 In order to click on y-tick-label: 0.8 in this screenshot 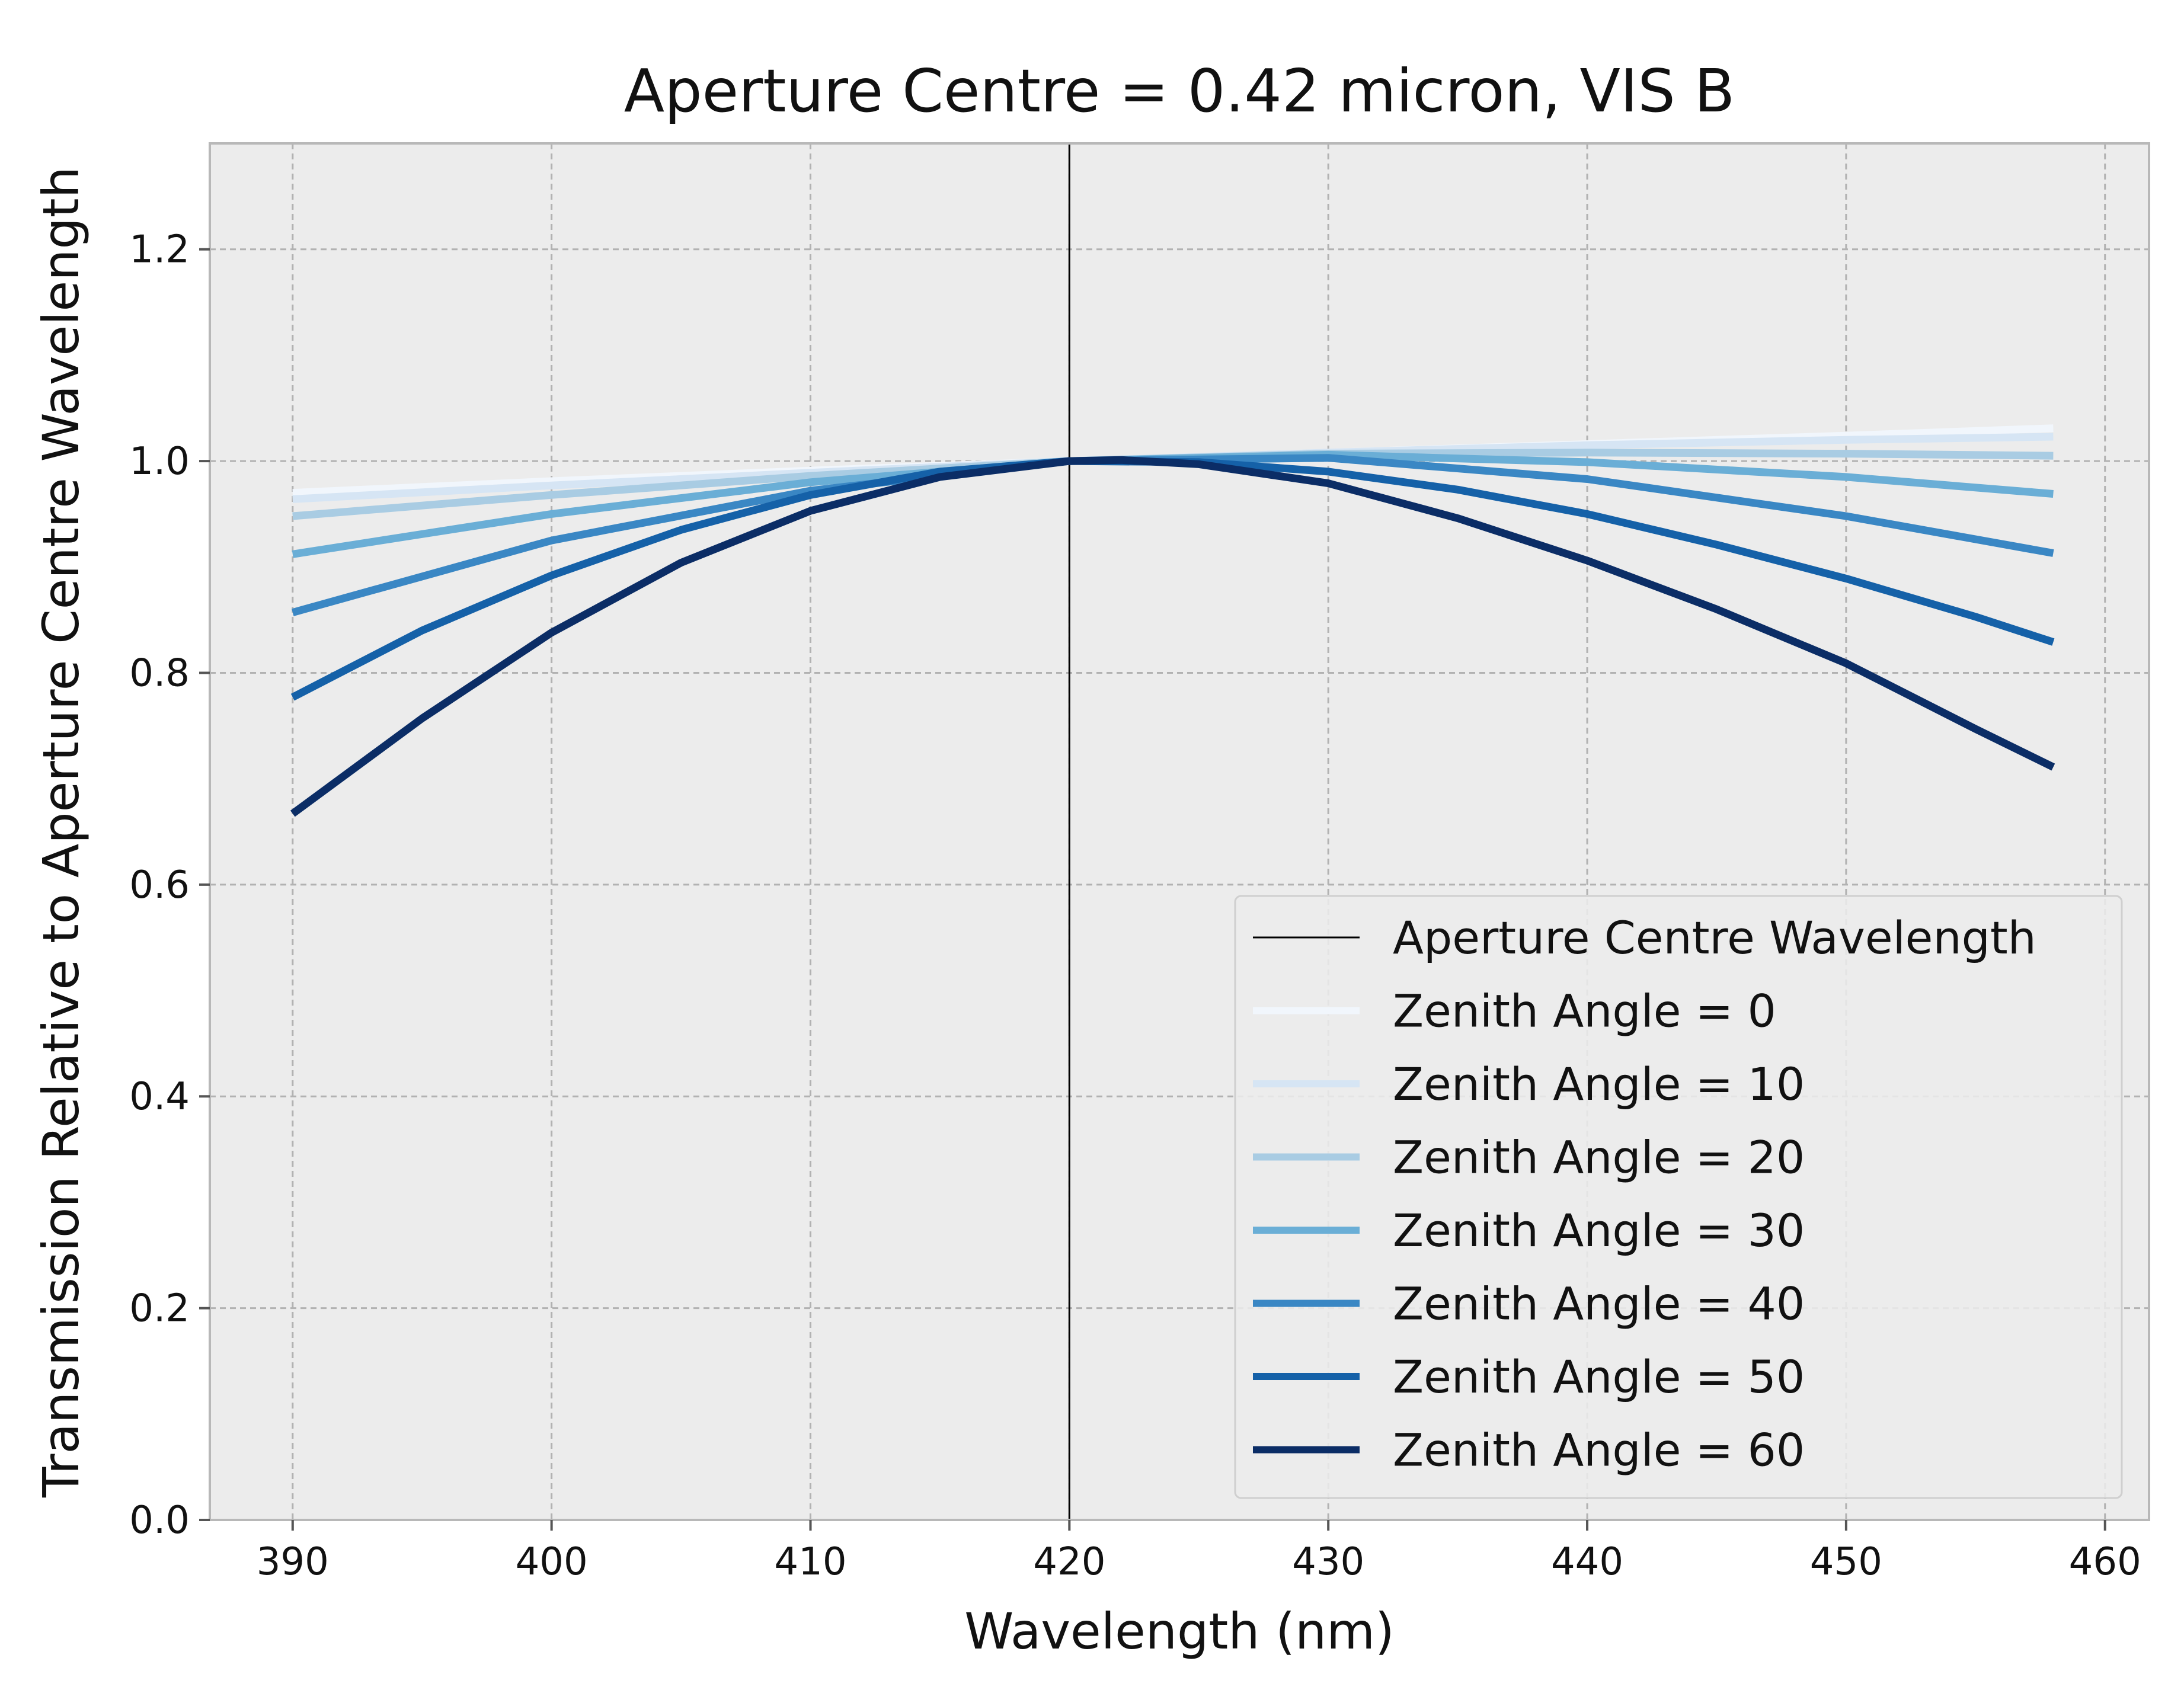, I will do `click(160, 673)`.